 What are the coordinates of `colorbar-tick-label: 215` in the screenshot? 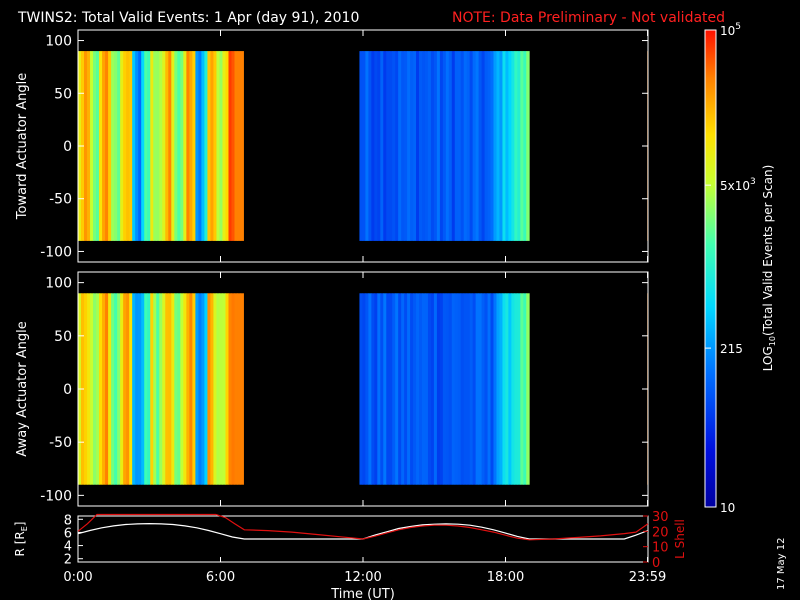 It's located at (731, 349).